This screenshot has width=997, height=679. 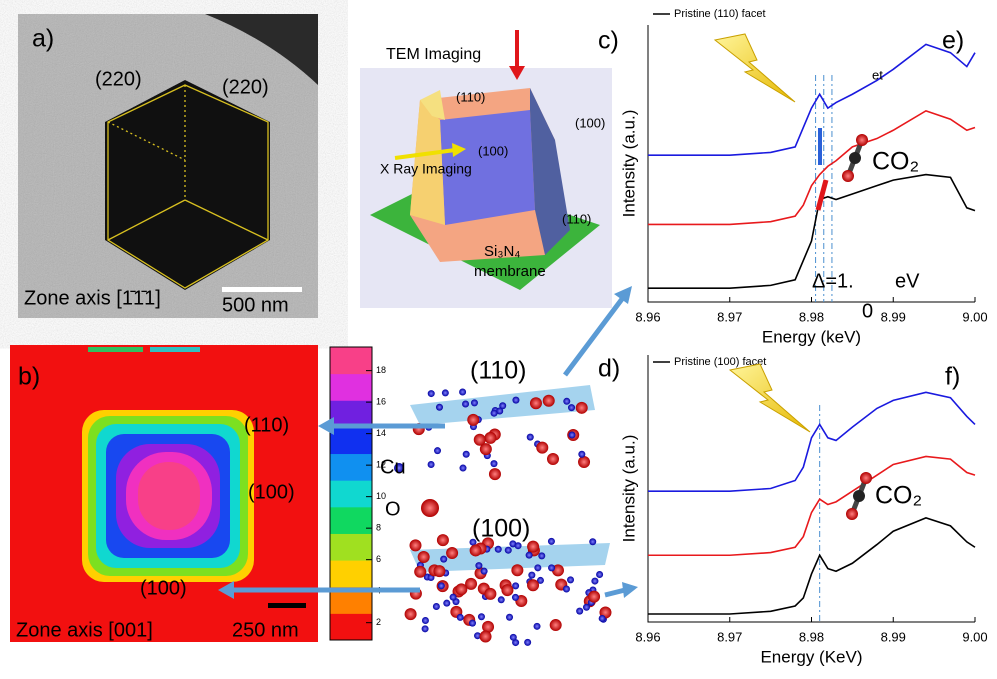 I want to click on facet-label: (100), so click(x=271, y=492).